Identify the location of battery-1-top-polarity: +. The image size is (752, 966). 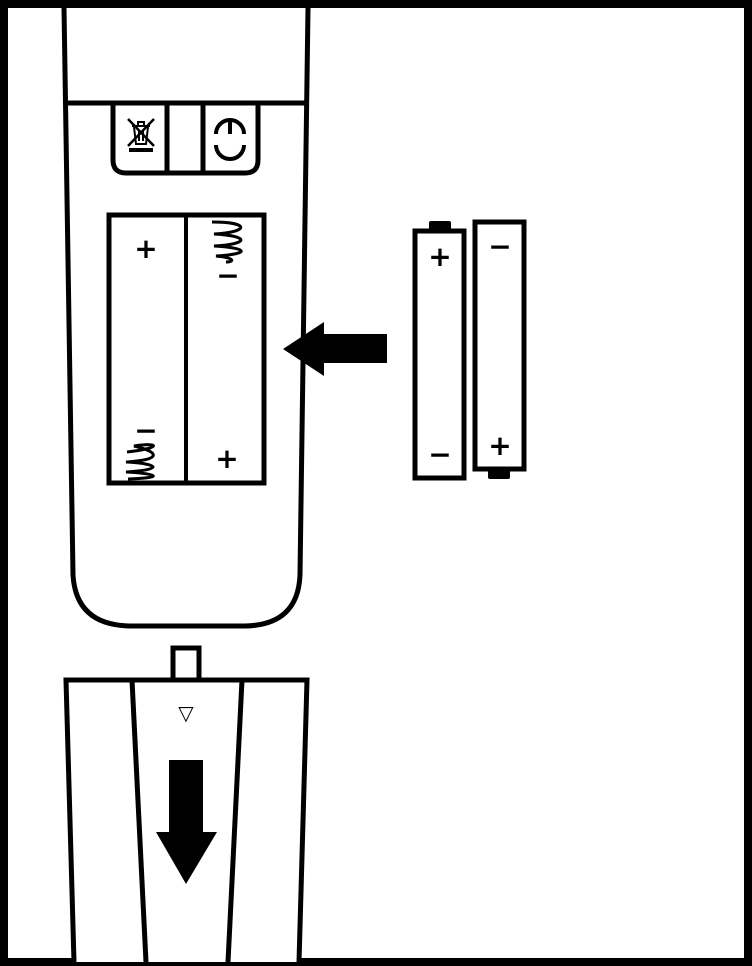
(439, 256).